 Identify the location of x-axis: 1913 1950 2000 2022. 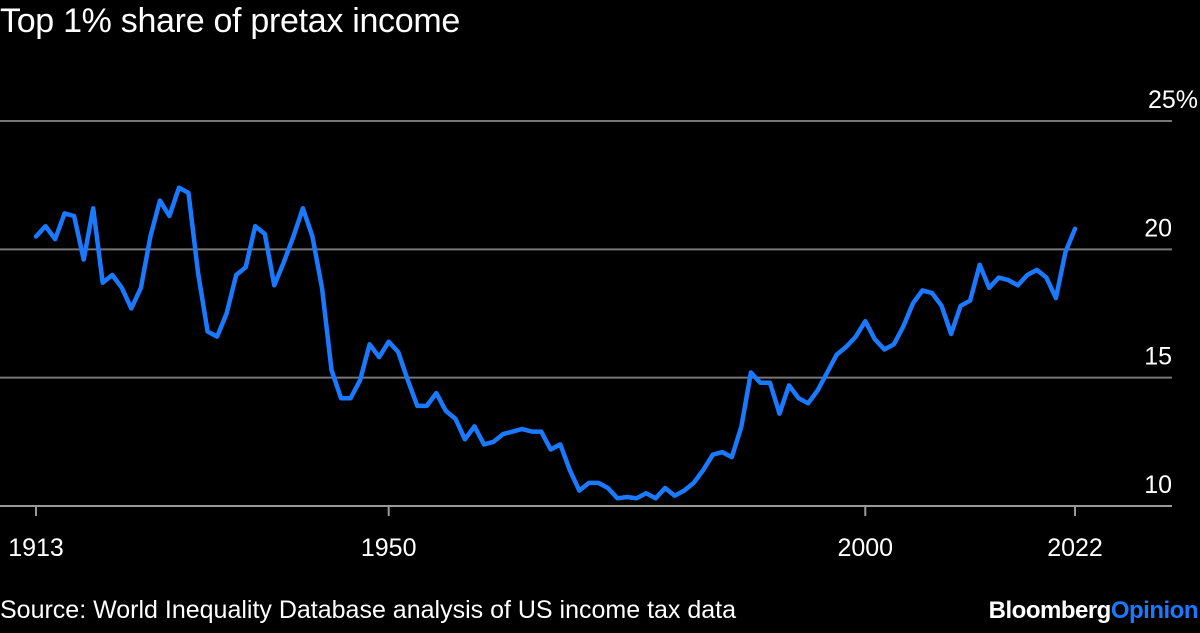
(555, 534).